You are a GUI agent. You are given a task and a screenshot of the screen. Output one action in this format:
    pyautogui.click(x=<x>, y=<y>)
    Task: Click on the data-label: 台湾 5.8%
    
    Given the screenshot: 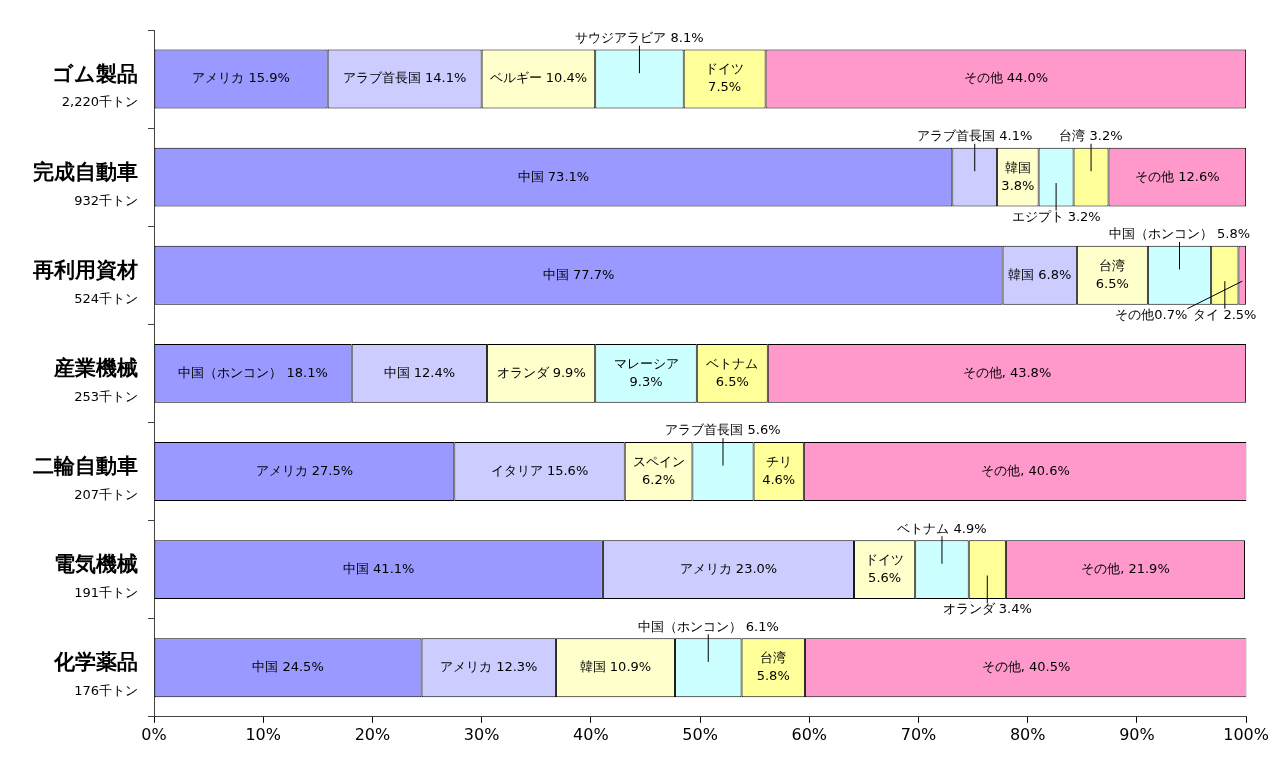 What is the action you would take?
    pyautogui.click(x=773, y=667)
    